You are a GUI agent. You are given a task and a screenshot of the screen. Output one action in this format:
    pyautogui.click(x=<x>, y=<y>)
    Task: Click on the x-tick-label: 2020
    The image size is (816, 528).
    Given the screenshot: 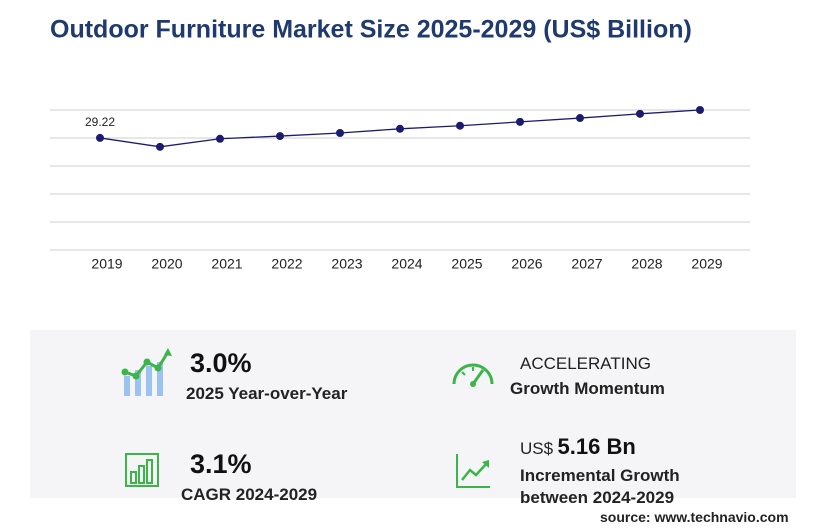 What is the action you would take?
    pyautogui.click(x=166, y=264)
    